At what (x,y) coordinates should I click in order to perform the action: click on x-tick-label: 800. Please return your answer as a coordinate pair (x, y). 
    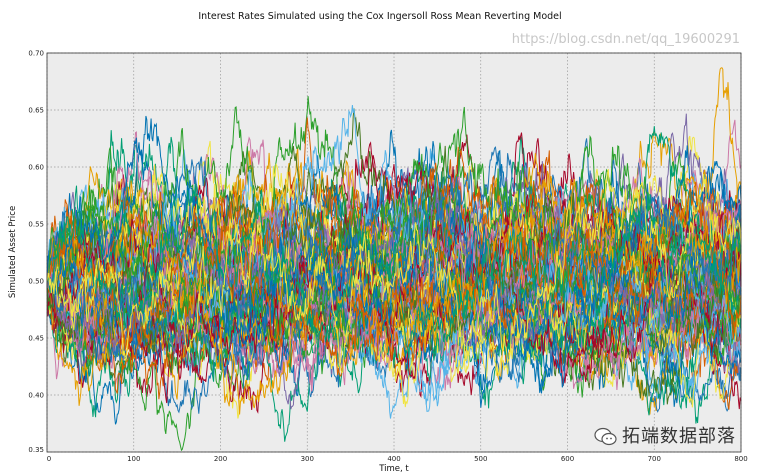
    Looking at the image, I should click on (740, 459).